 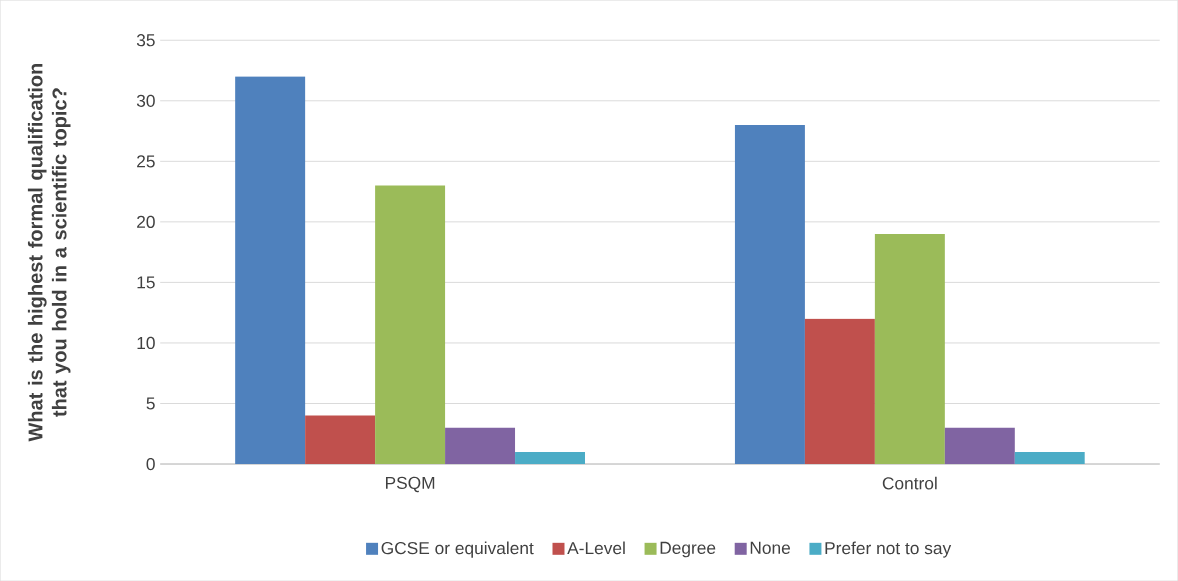 I want to click on x-tick-label: Control, so click(x=909, y=483).